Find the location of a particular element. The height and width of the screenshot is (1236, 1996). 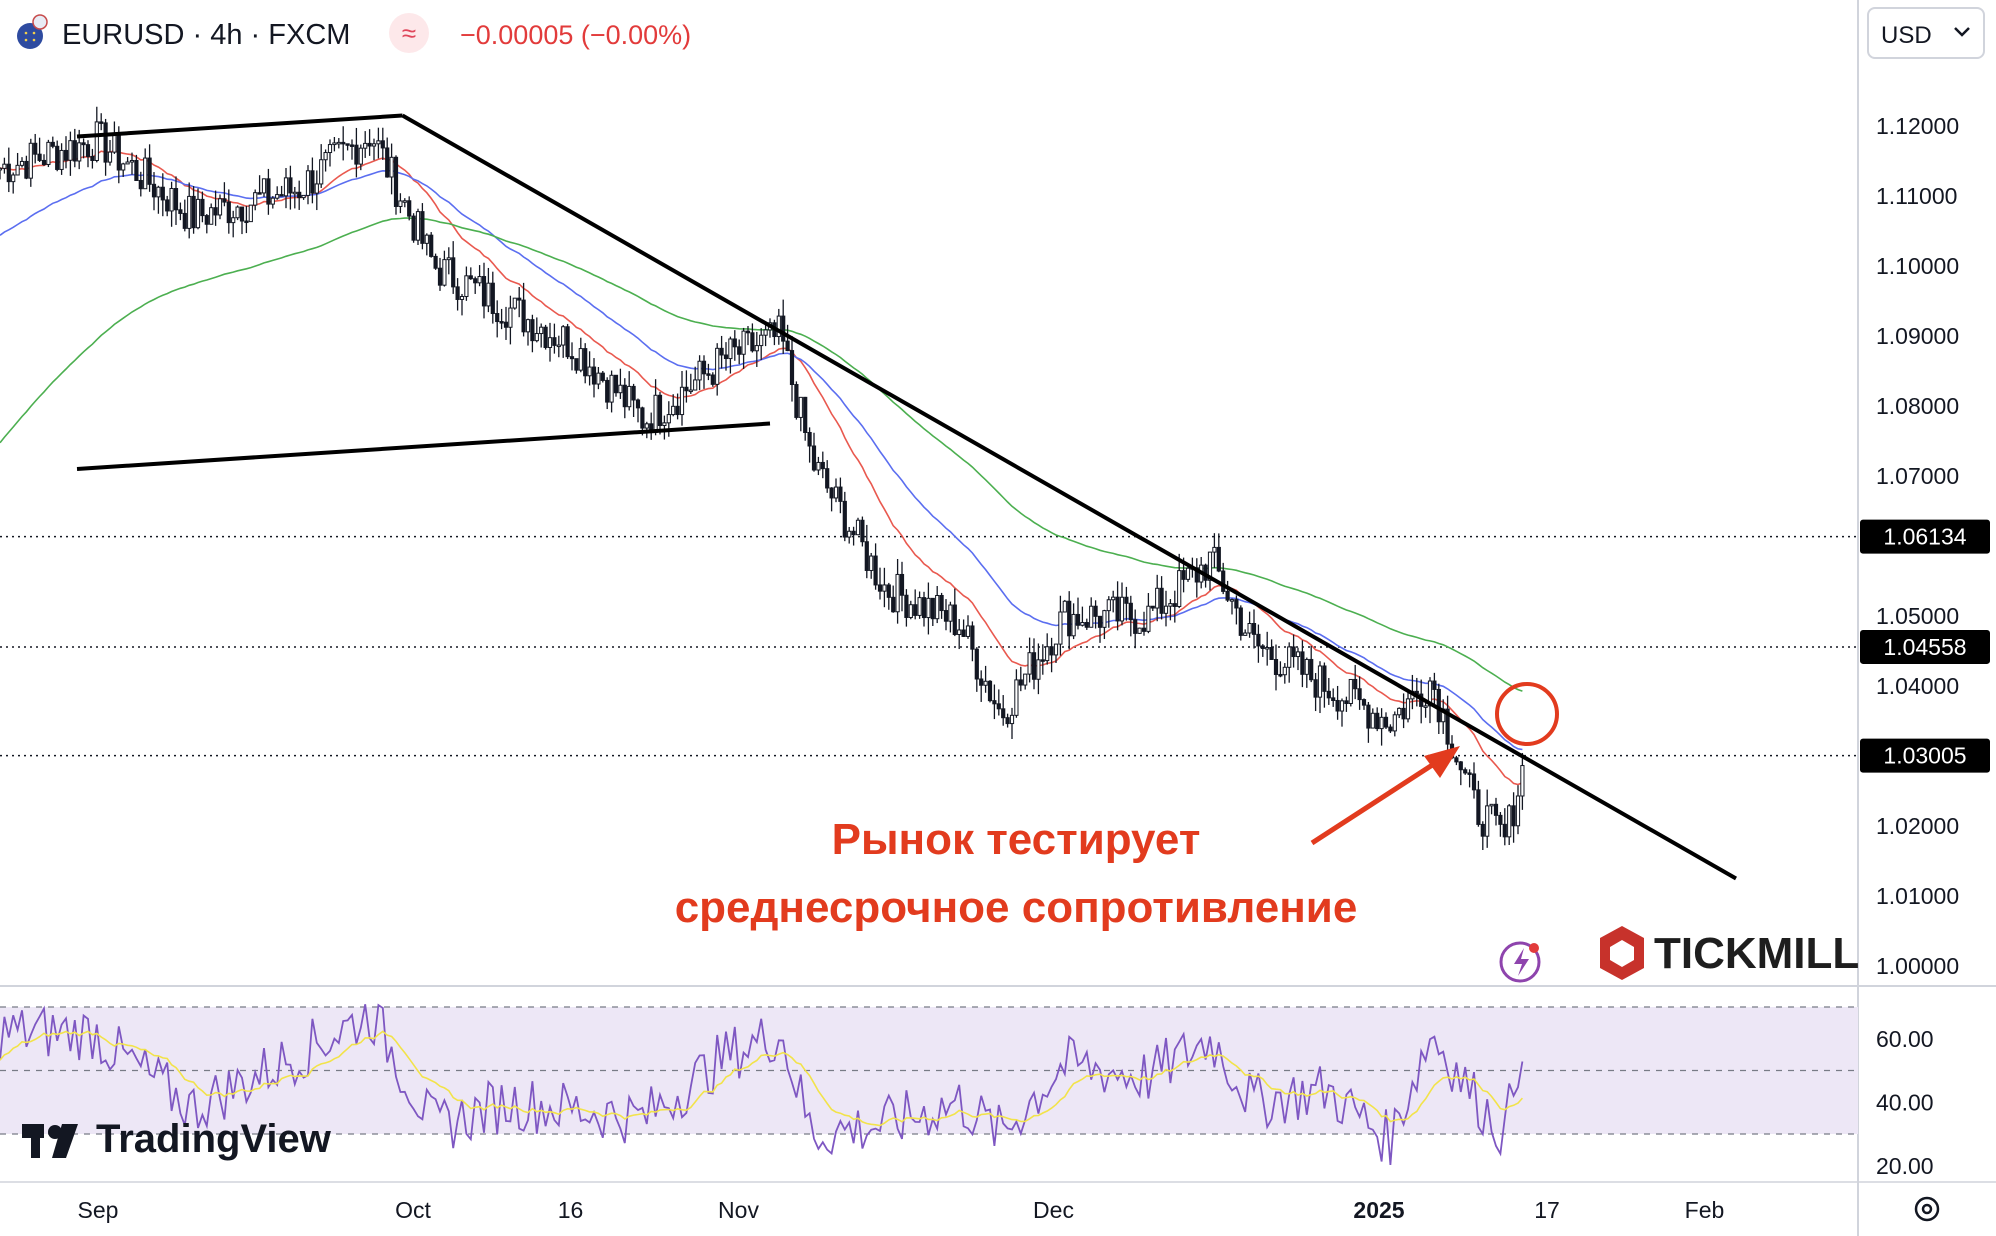

tradingview-logo: TradingView is located at coordinates (177, 1139).